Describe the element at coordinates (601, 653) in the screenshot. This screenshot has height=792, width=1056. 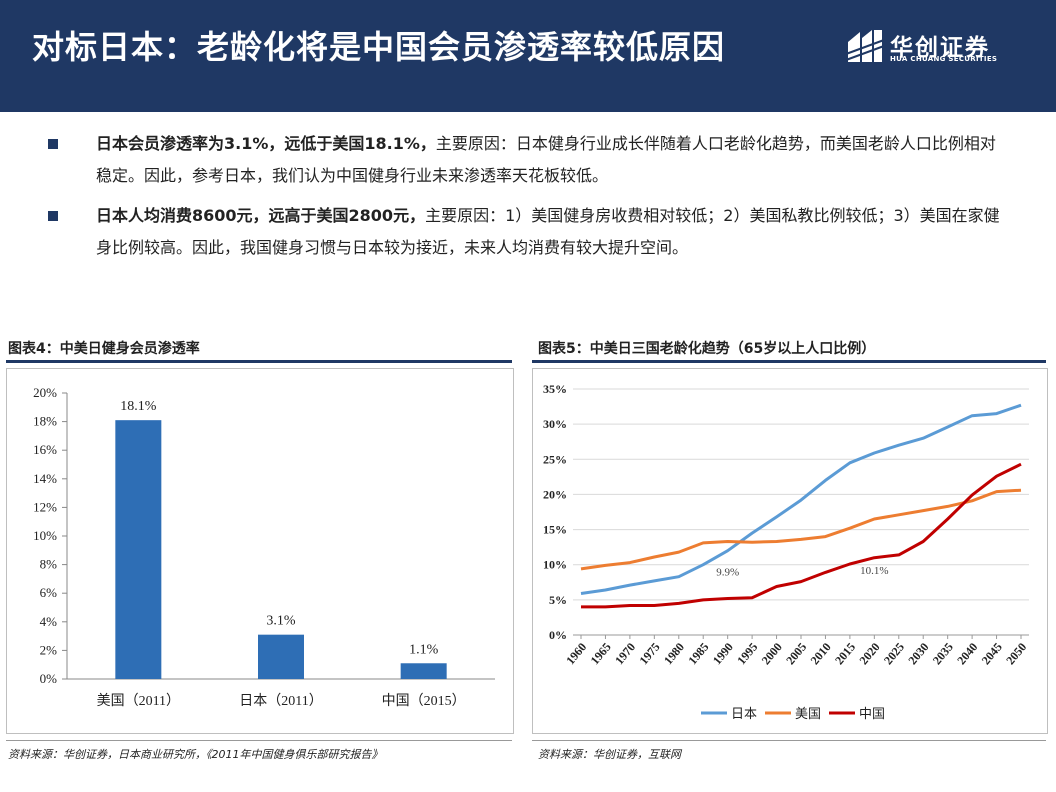
I see `x-tick-label: 1965` at that location.